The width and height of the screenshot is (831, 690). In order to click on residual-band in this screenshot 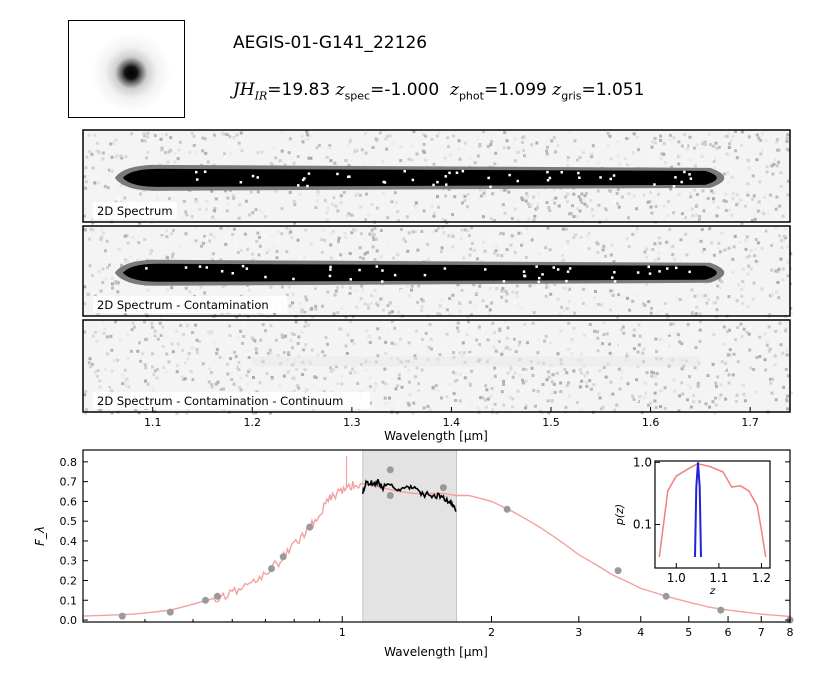, I will do `click(476, 361)`.